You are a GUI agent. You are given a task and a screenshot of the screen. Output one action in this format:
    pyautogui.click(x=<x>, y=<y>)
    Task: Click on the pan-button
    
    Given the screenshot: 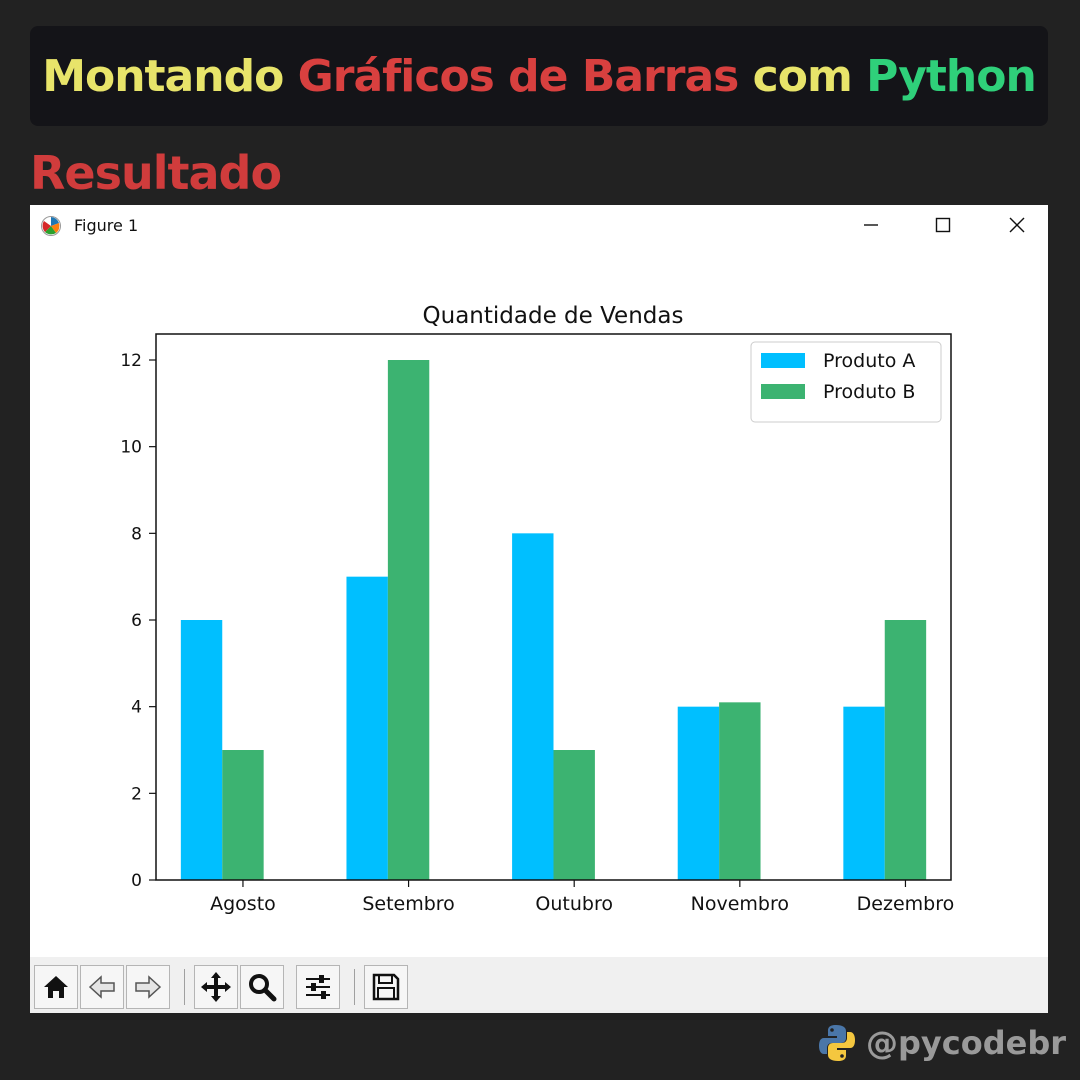 What is the action you would take?
    pyautogui.click(x=216, y=987)
    